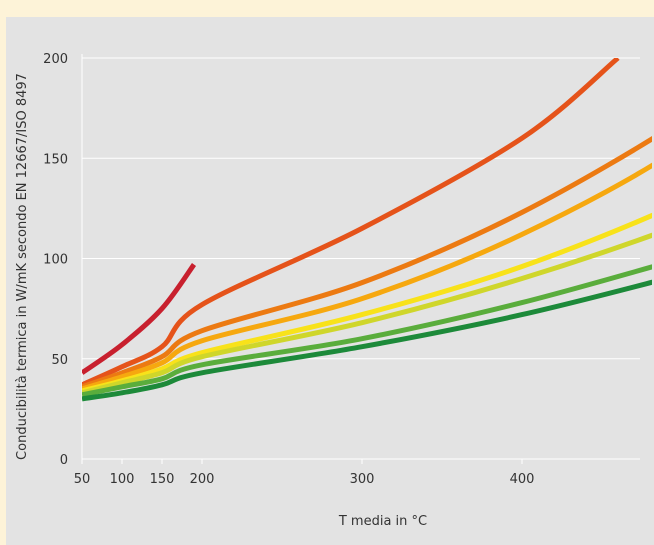 The width and height of the screenshot is (654, 545). I want to click on x-tick-label: 50, so click(82, 479).